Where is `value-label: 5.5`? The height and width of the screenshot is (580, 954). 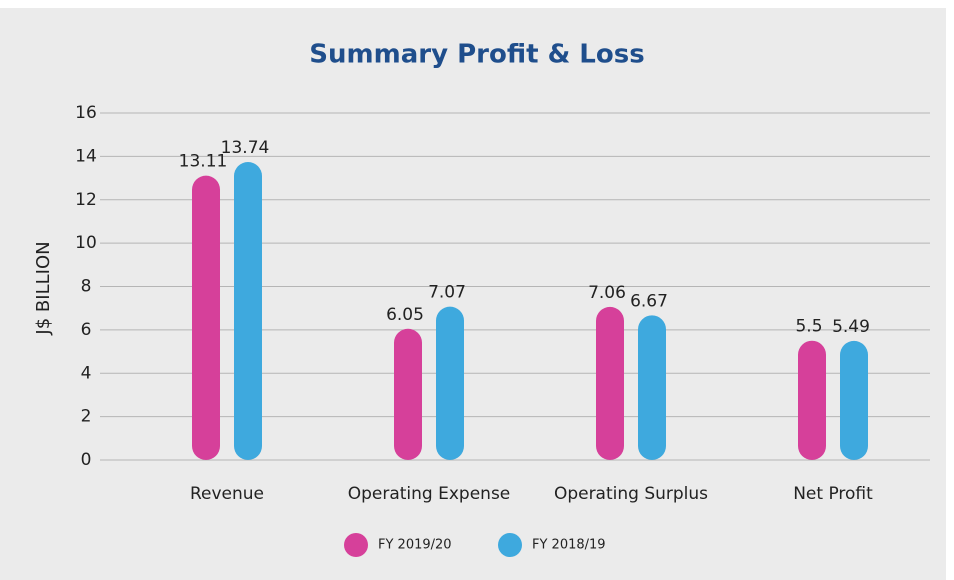
value-label: 5.5 is located at coordinates (808, 327).